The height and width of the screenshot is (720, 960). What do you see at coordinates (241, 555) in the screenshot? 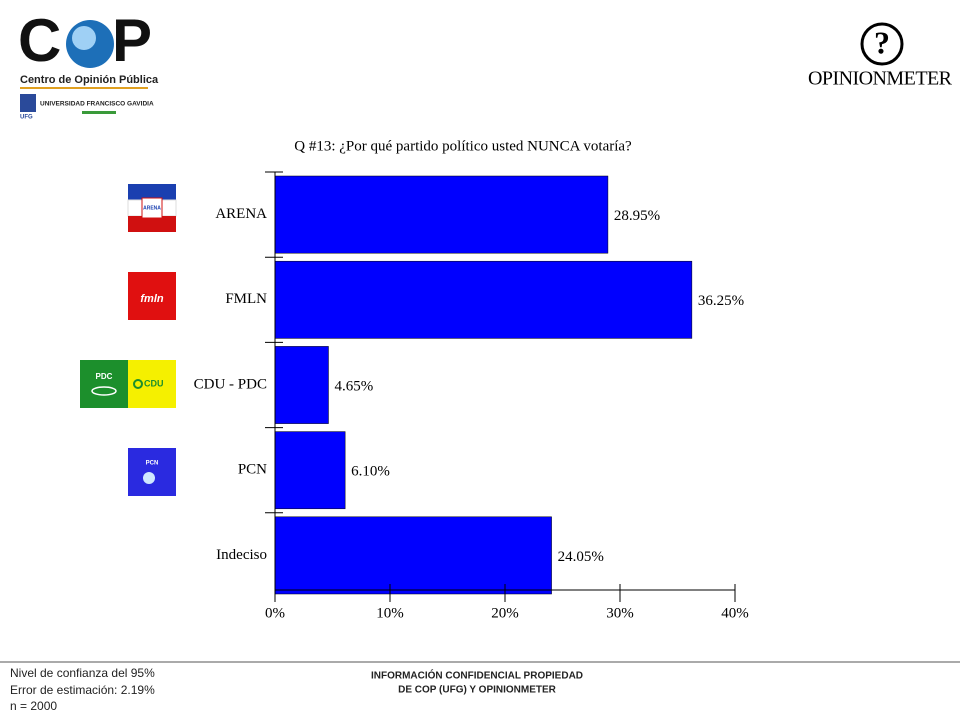
I see `category-label: Indeciso` at bounding box center [241, 555].